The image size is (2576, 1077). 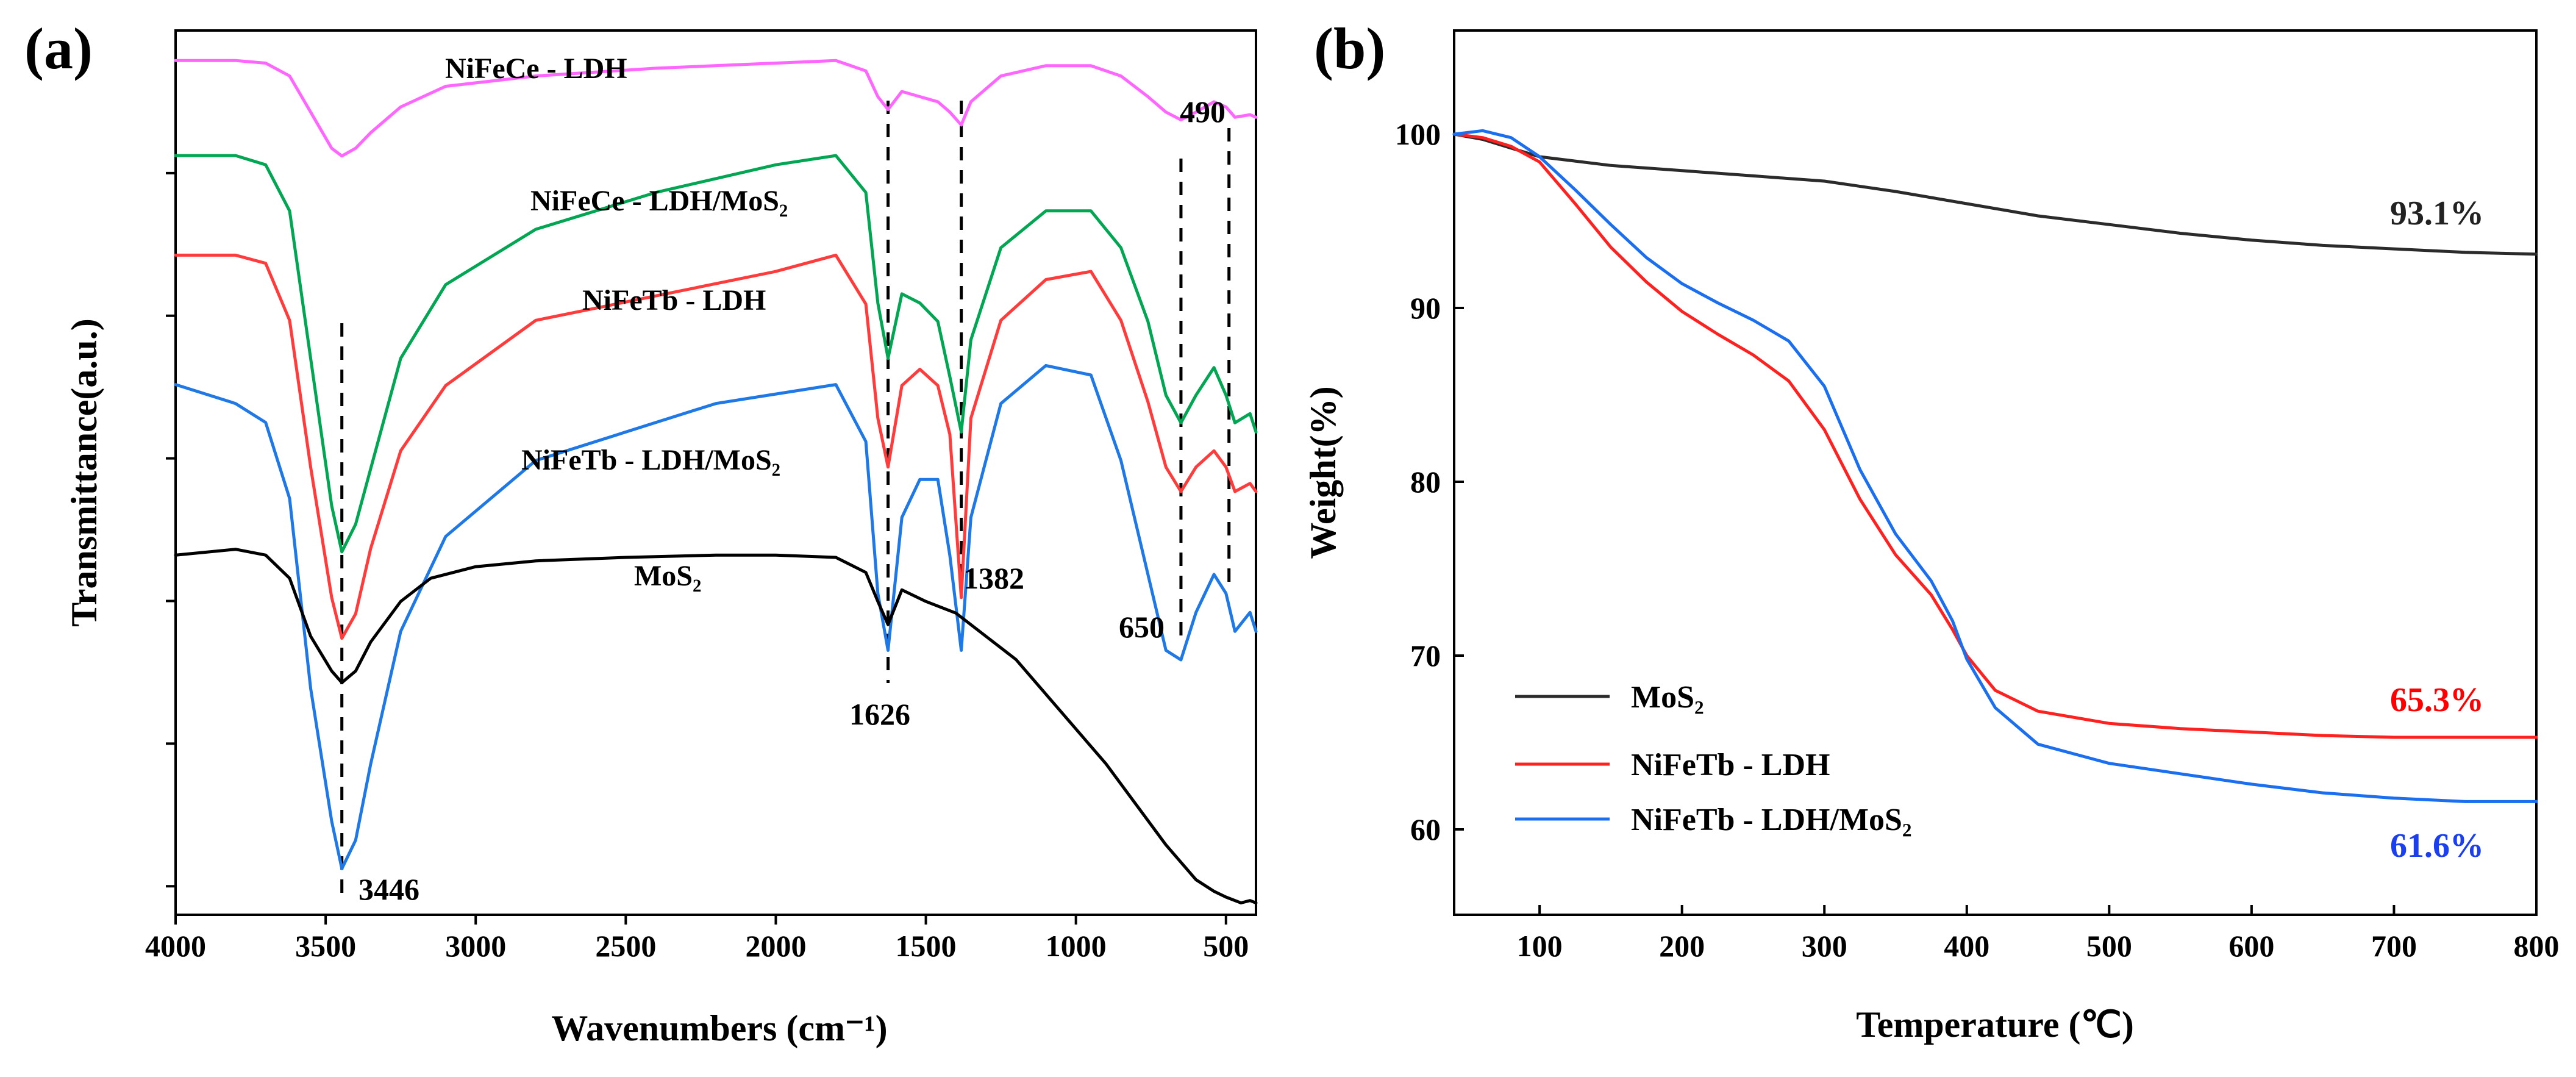 What do you see at coordinates (1825, 946) in the screenshot?
I see `b-x-tick-label-300: 300` at bounding box center [1825, 946].